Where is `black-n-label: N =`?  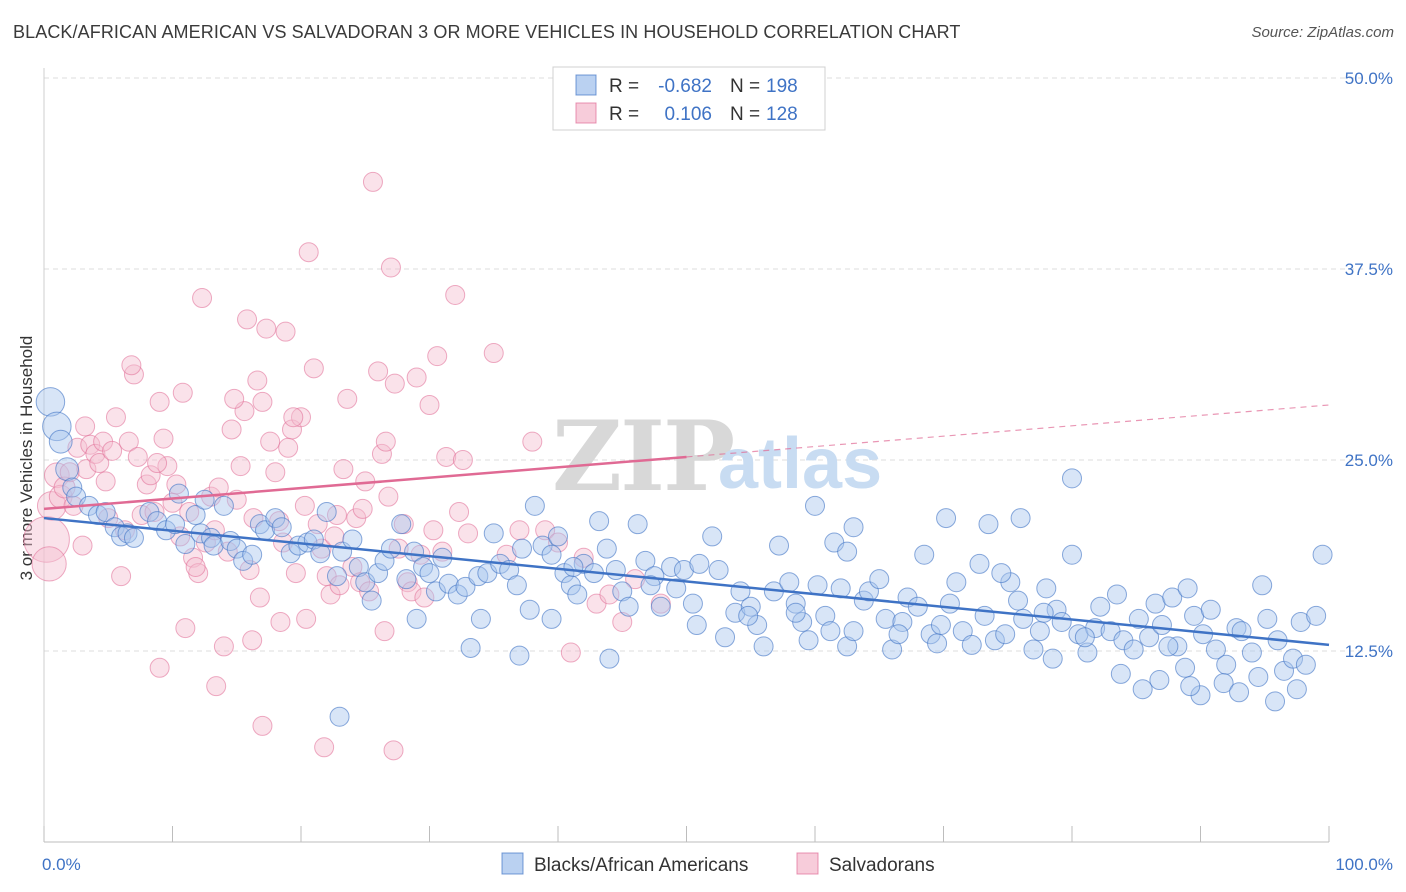 black-n-label: N = is located at coordinates (745, 86).